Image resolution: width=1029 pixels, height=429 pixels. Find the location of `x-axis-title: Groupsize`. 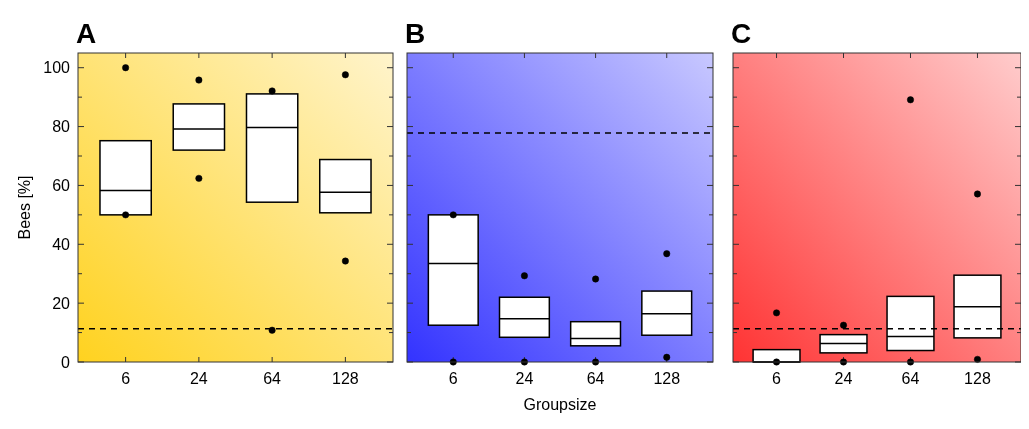

x-axis-title: Groupsize is located at coordinates (560, 404).